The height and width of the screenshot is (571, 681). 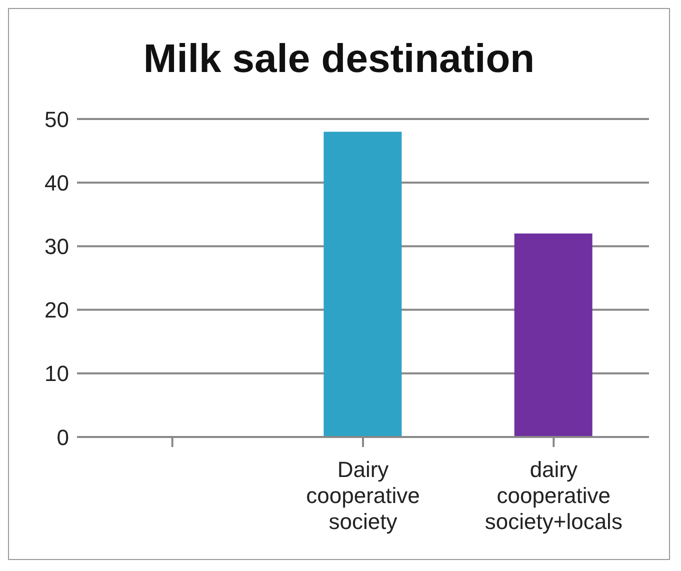 I want to click on y-tick-label: 0, so click(x=62, y=437).